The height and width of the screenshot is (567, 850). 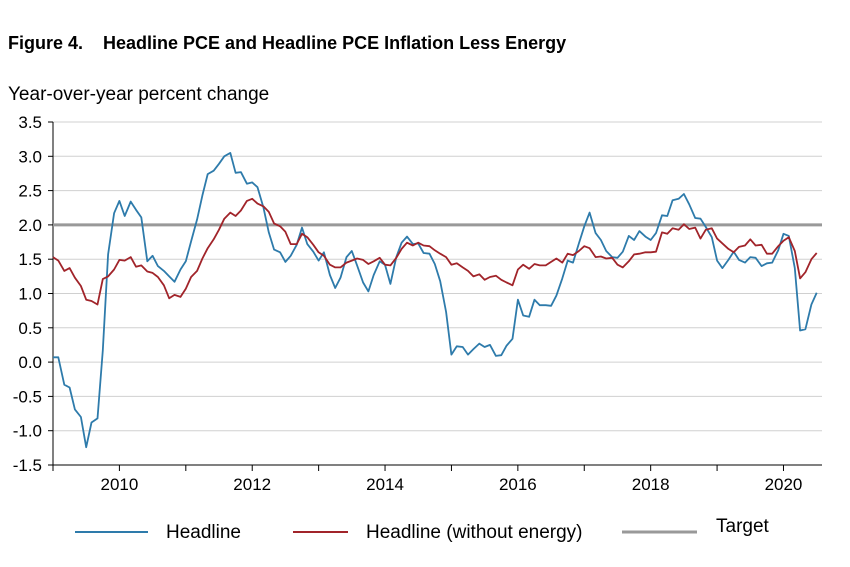 What do you see at coordinates (139, 94) in the screenshot?
I see `y-axis-label: Year-over-year percent change` at bounding box center [139, 94].